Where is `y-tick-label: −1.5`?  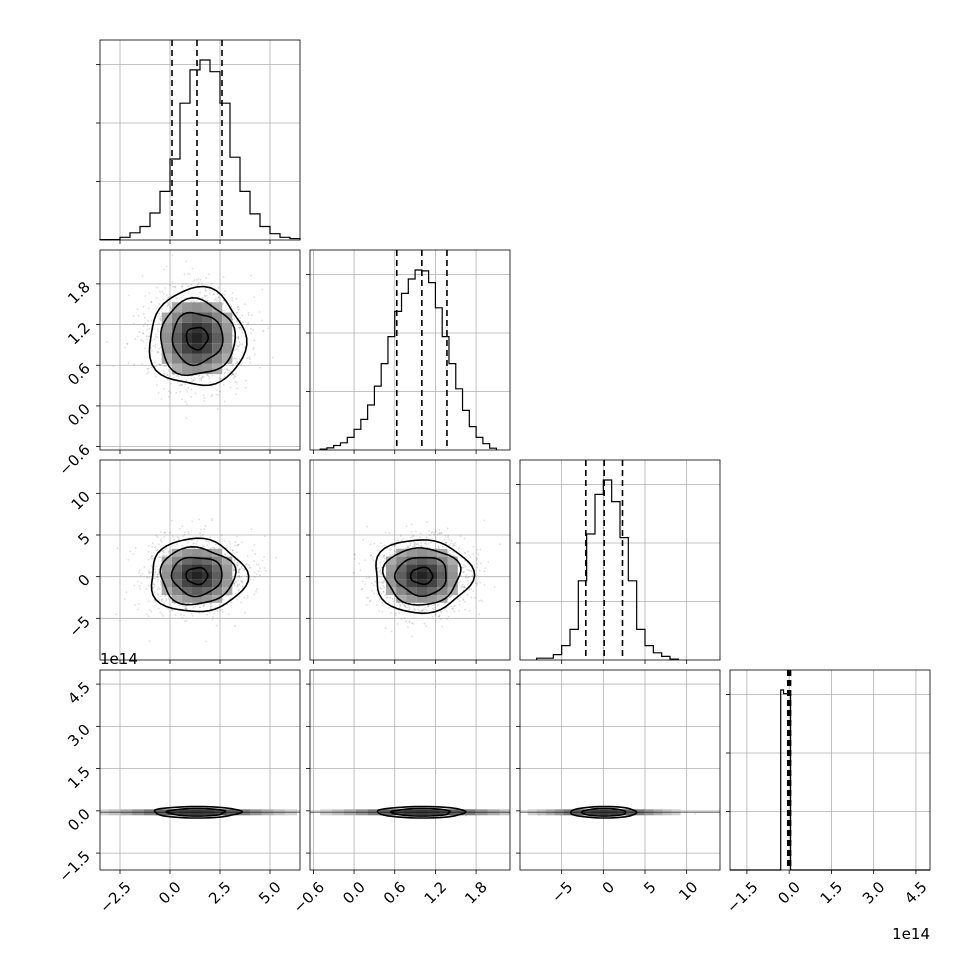
y-tick-label: −1.5 is located at coordinates (74, 866).